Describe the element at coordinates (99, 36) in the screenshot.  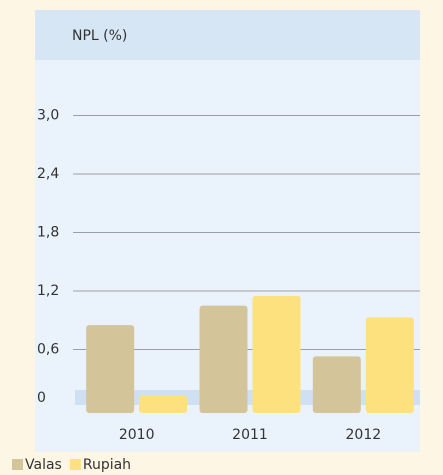
I see `chart-title: NPL (%)` at that location.